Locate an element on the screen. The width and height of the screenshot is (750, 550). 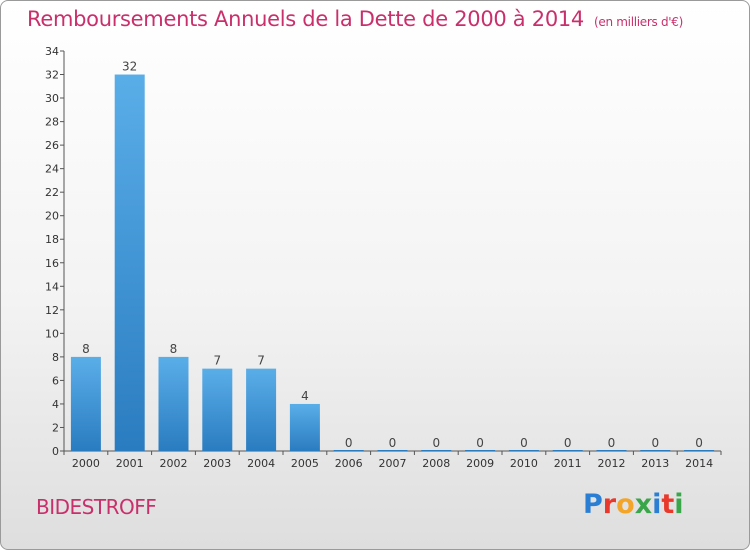
y-tick-label: 2 is located at coordinates (55, 427).